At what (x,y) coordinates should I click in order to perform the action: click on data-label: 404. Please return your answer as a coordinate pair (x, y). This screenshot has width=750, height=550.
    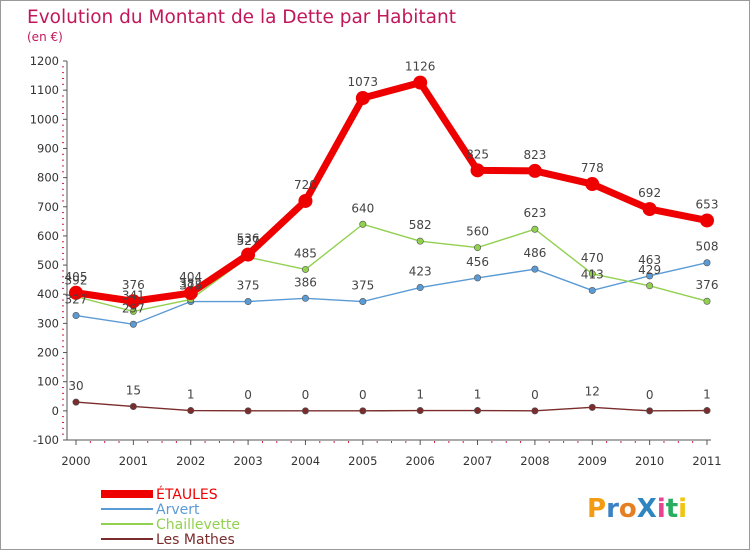
    Looking at the image, I should click on (190, 277).